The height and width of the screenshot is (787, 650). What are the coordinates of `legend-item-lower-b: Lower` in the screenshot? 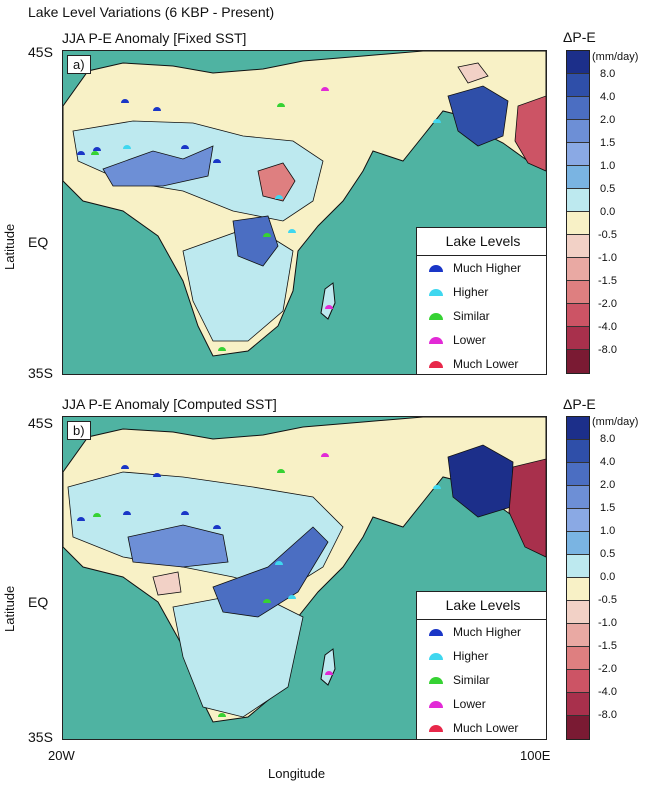 It's located at (481, 704).